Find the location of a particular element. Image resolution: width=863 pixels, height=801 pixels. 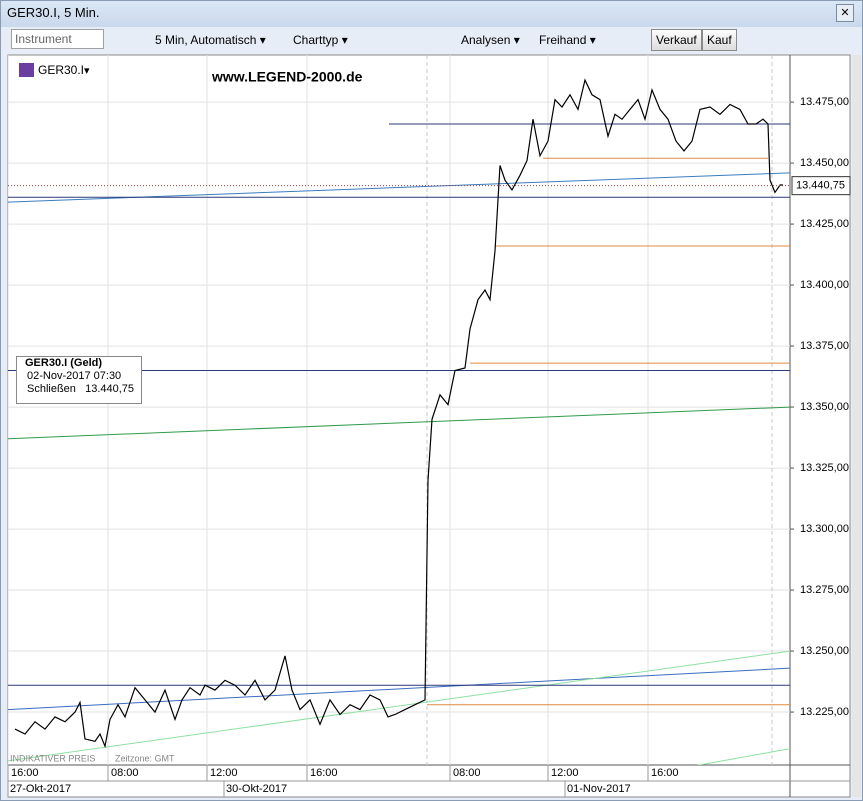

timezone: Zeitzone: GMT is located at coordinates (145, 758).